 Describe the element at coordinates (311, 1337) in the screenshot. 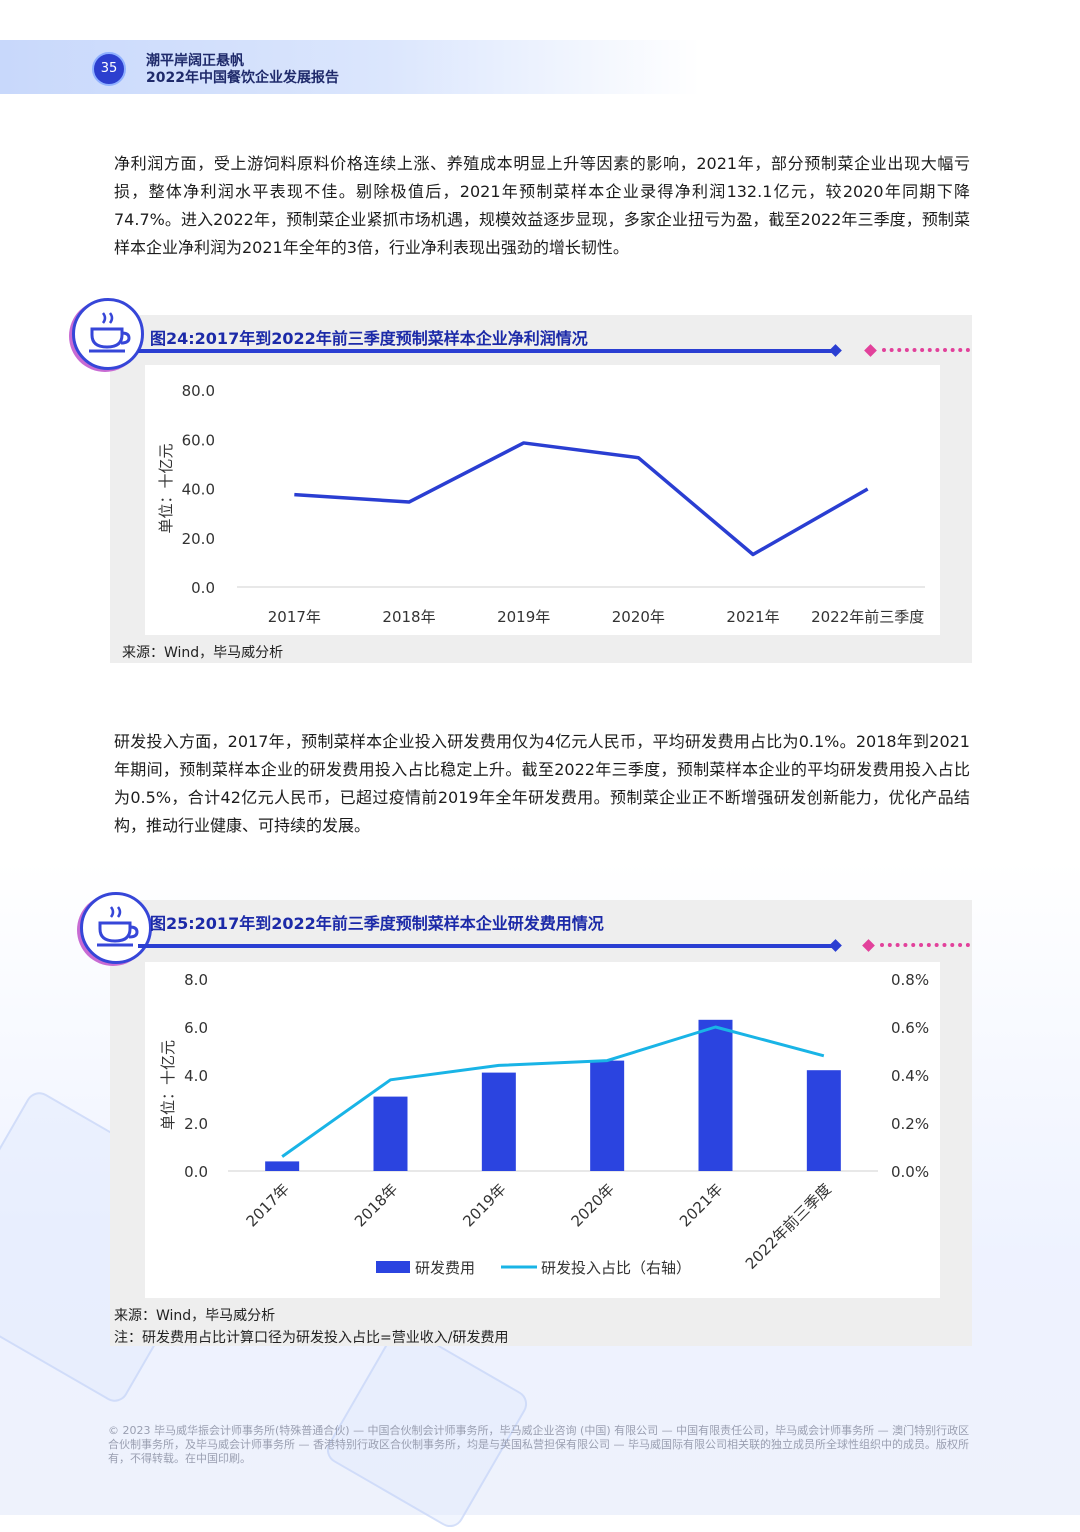

I see `figure-25-note: 注：研发费用占比计算口径为研发投入占比=营业收入/研发费用` at that location.